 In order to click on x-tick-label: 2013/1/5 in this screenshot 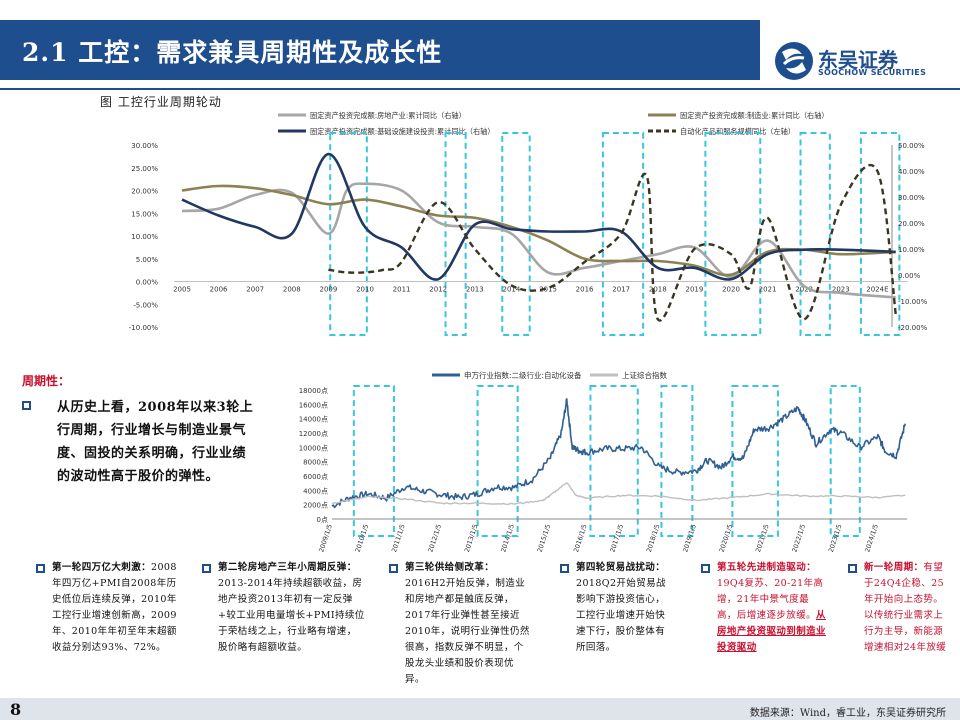, I will do `click(471, 537)`.